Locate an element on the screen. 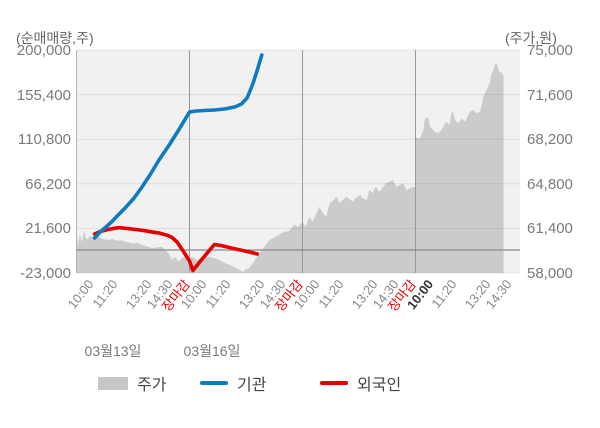  right-tick-label: 71,600 is located at coordinates (550, 95).